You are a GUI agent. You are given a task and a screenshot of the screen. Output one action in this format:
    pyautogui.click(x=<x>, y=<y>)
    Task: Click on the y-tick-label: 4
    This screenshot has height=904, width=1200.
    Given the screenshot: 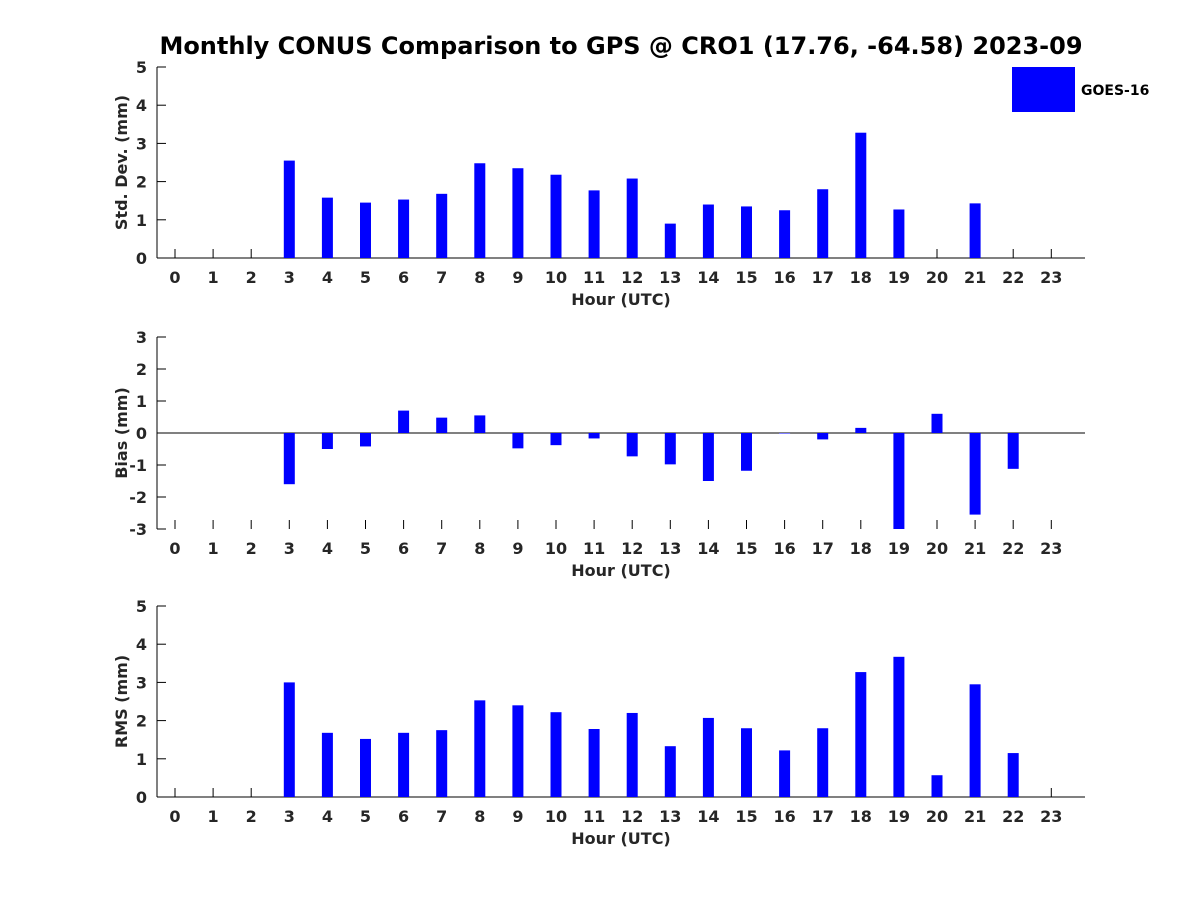 What is the action you would take?
    pyautogui.click(x=141, y=105)
    